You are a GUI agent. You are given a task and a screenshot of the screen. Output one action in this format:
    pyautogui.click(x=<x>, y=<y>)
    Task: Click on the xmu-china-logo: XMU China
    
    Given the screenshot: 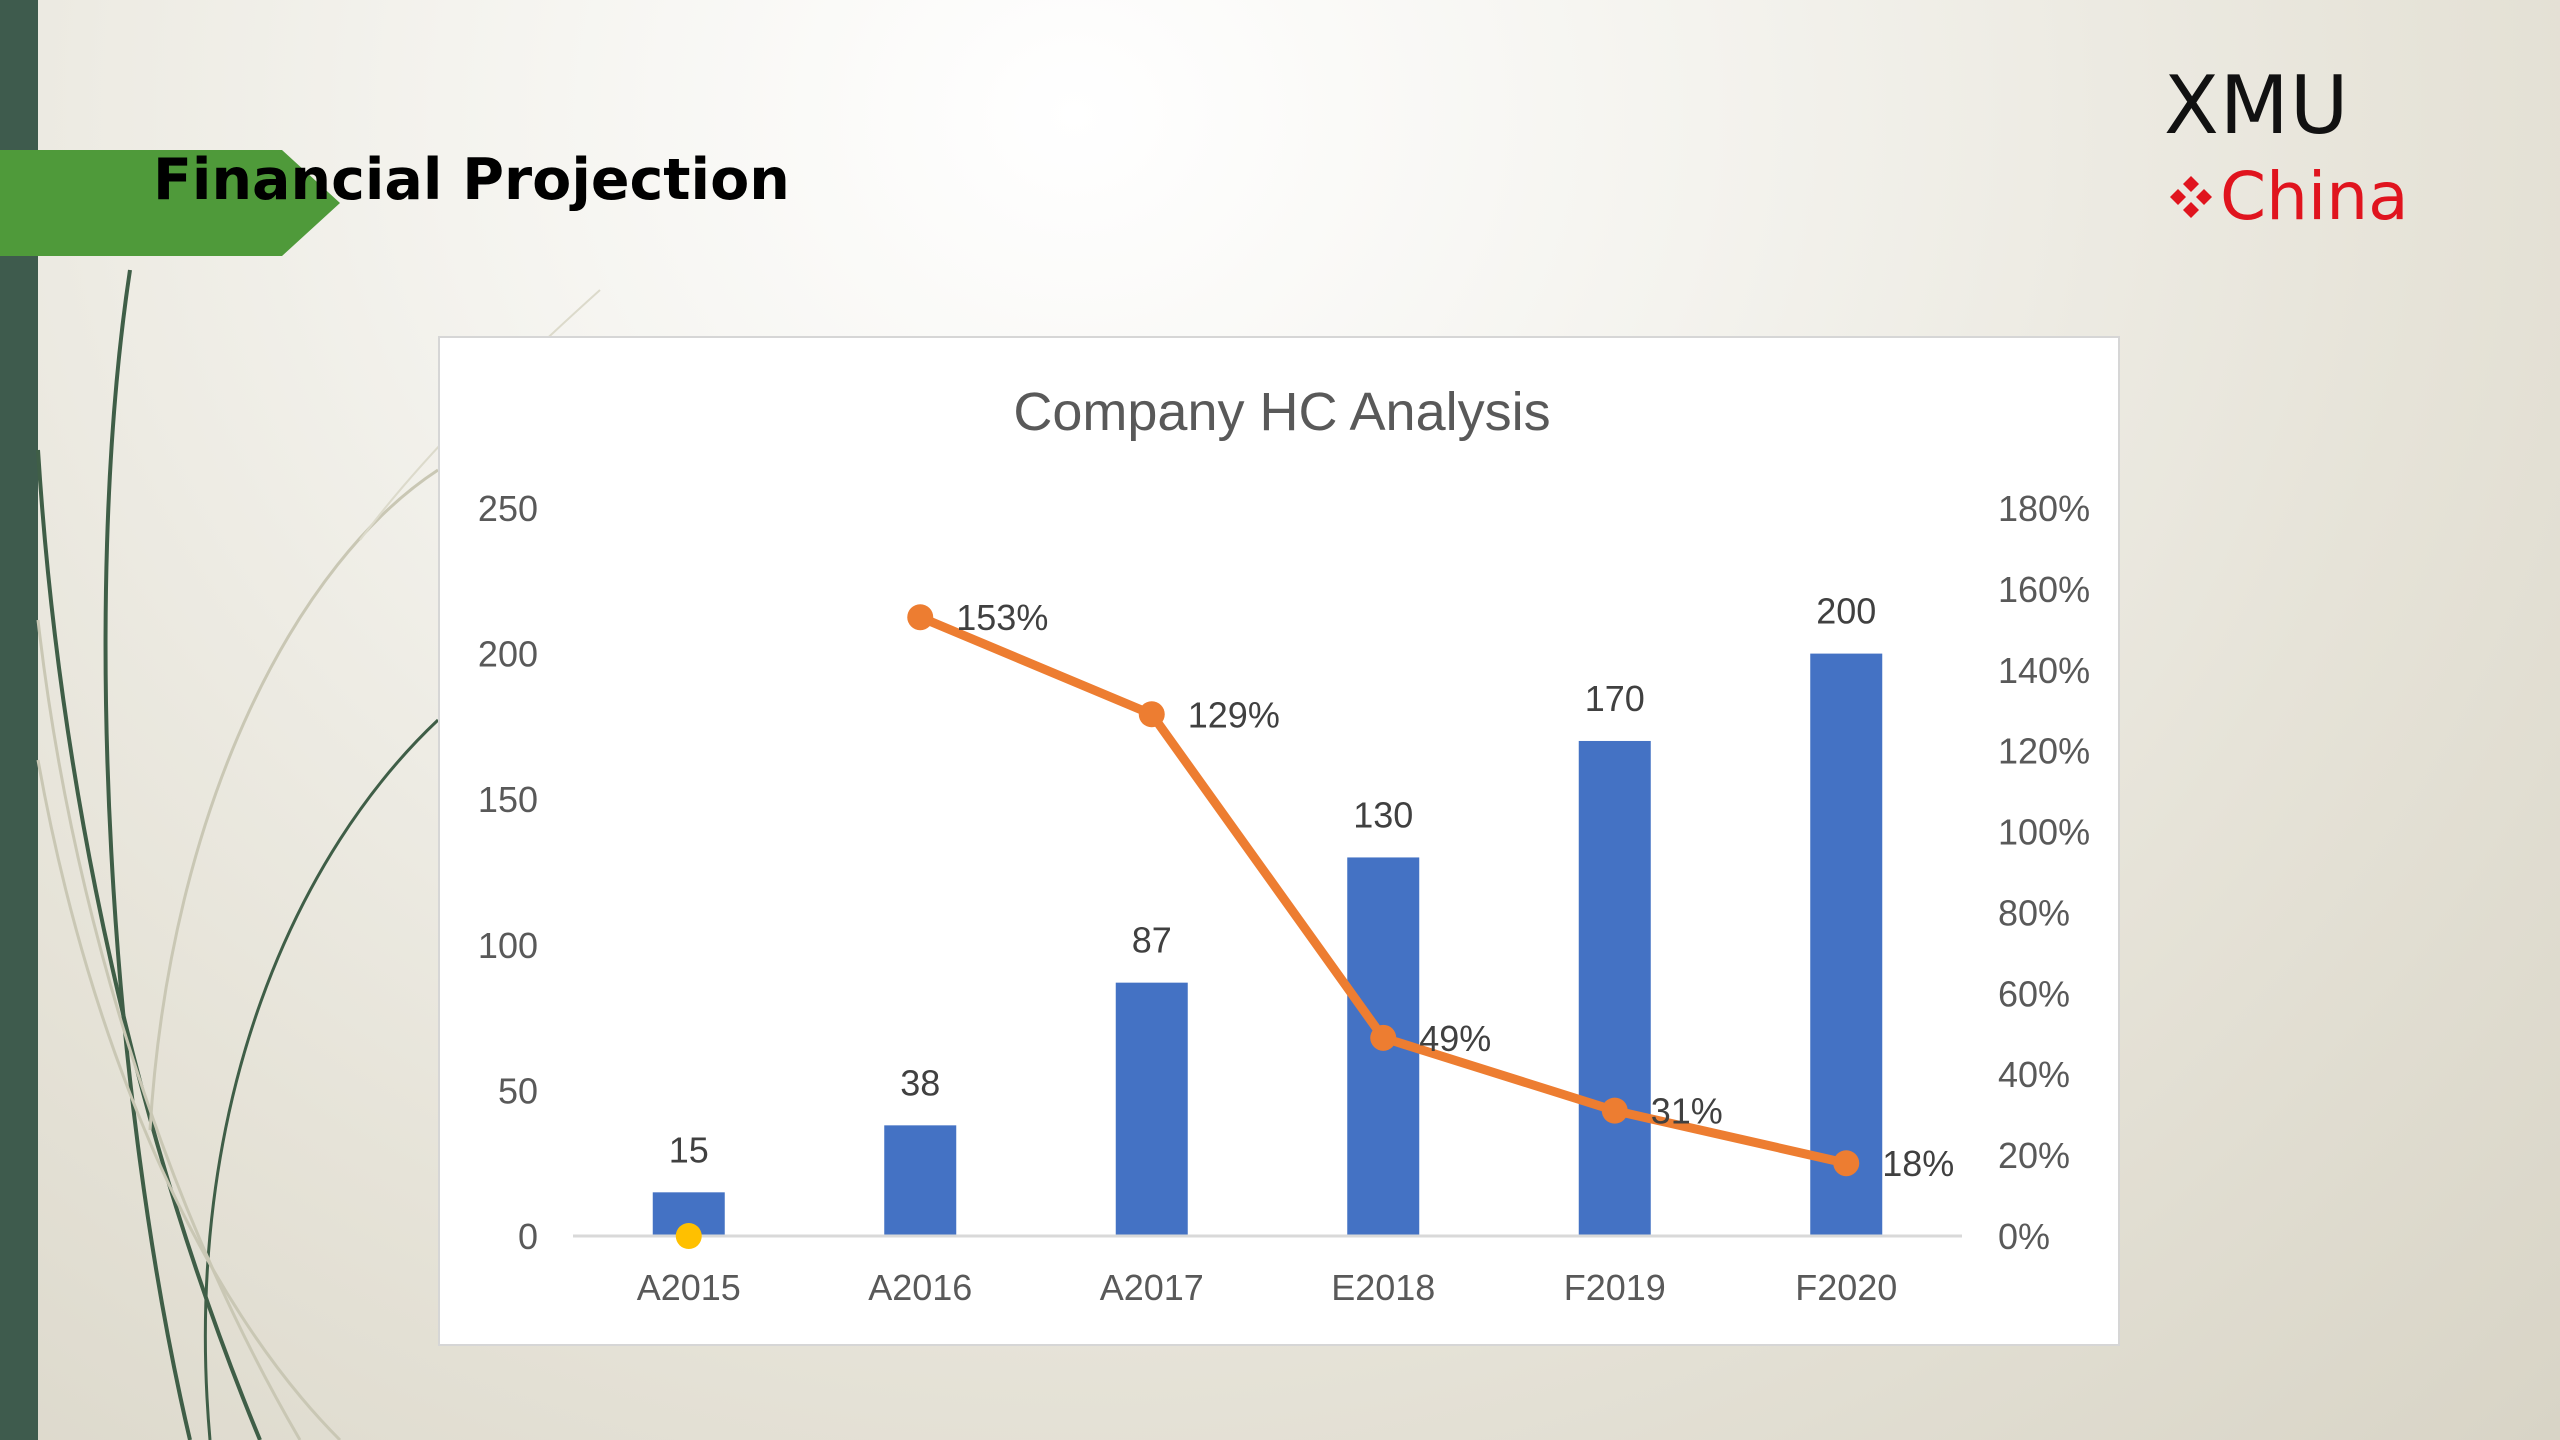 What is the action you would take?
    pyautogui.click(x=2290, y=151)
    